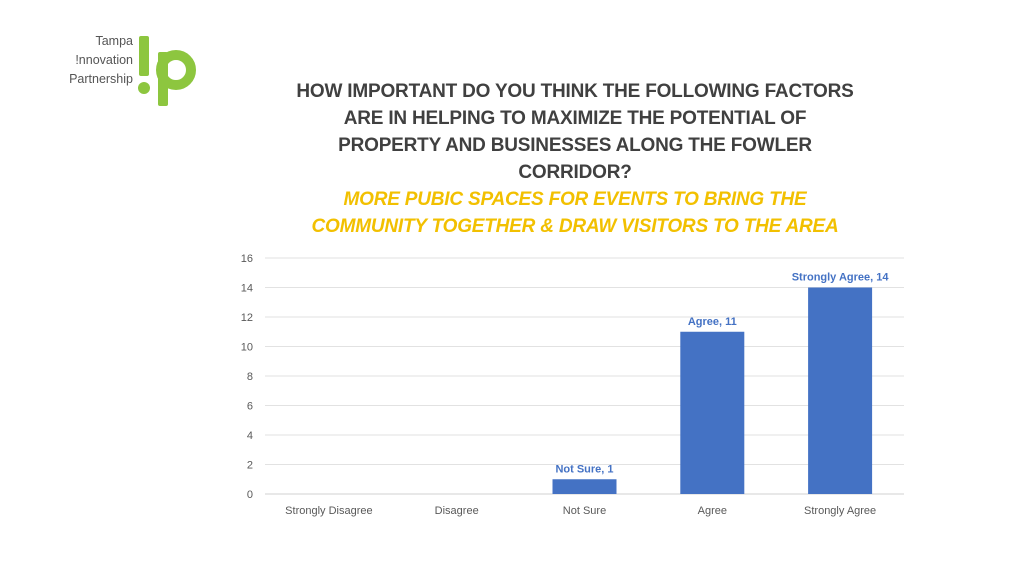 Image resolution: width=1024 pixels, height=576 pixels. I want to click on logo-line-3: Partnership, so click(101, 79).